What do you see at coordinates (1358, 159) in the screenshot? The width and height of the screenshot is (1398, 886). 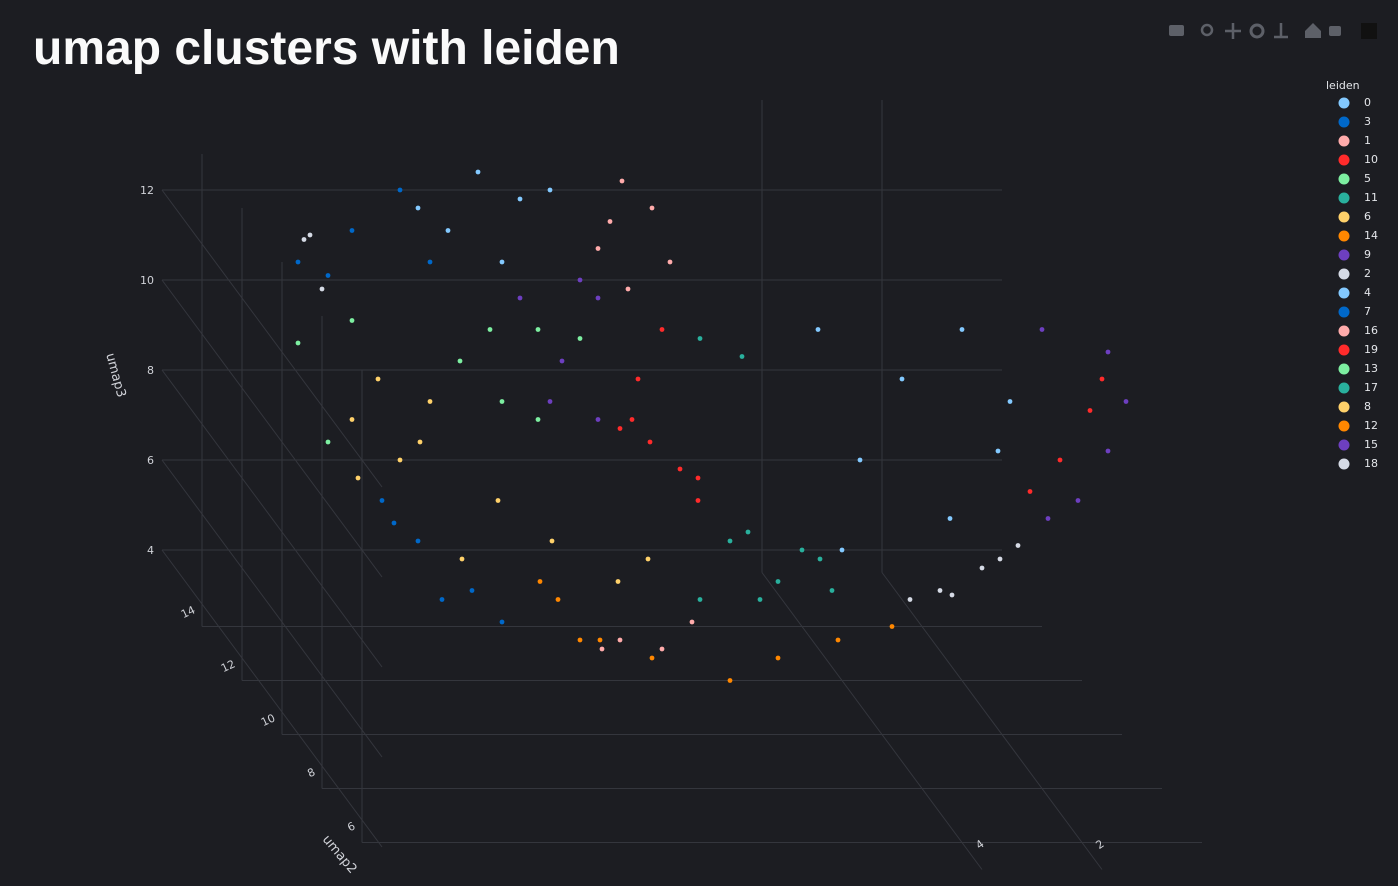 I see `legend-item: 10` at bounding box center [1358, 159].